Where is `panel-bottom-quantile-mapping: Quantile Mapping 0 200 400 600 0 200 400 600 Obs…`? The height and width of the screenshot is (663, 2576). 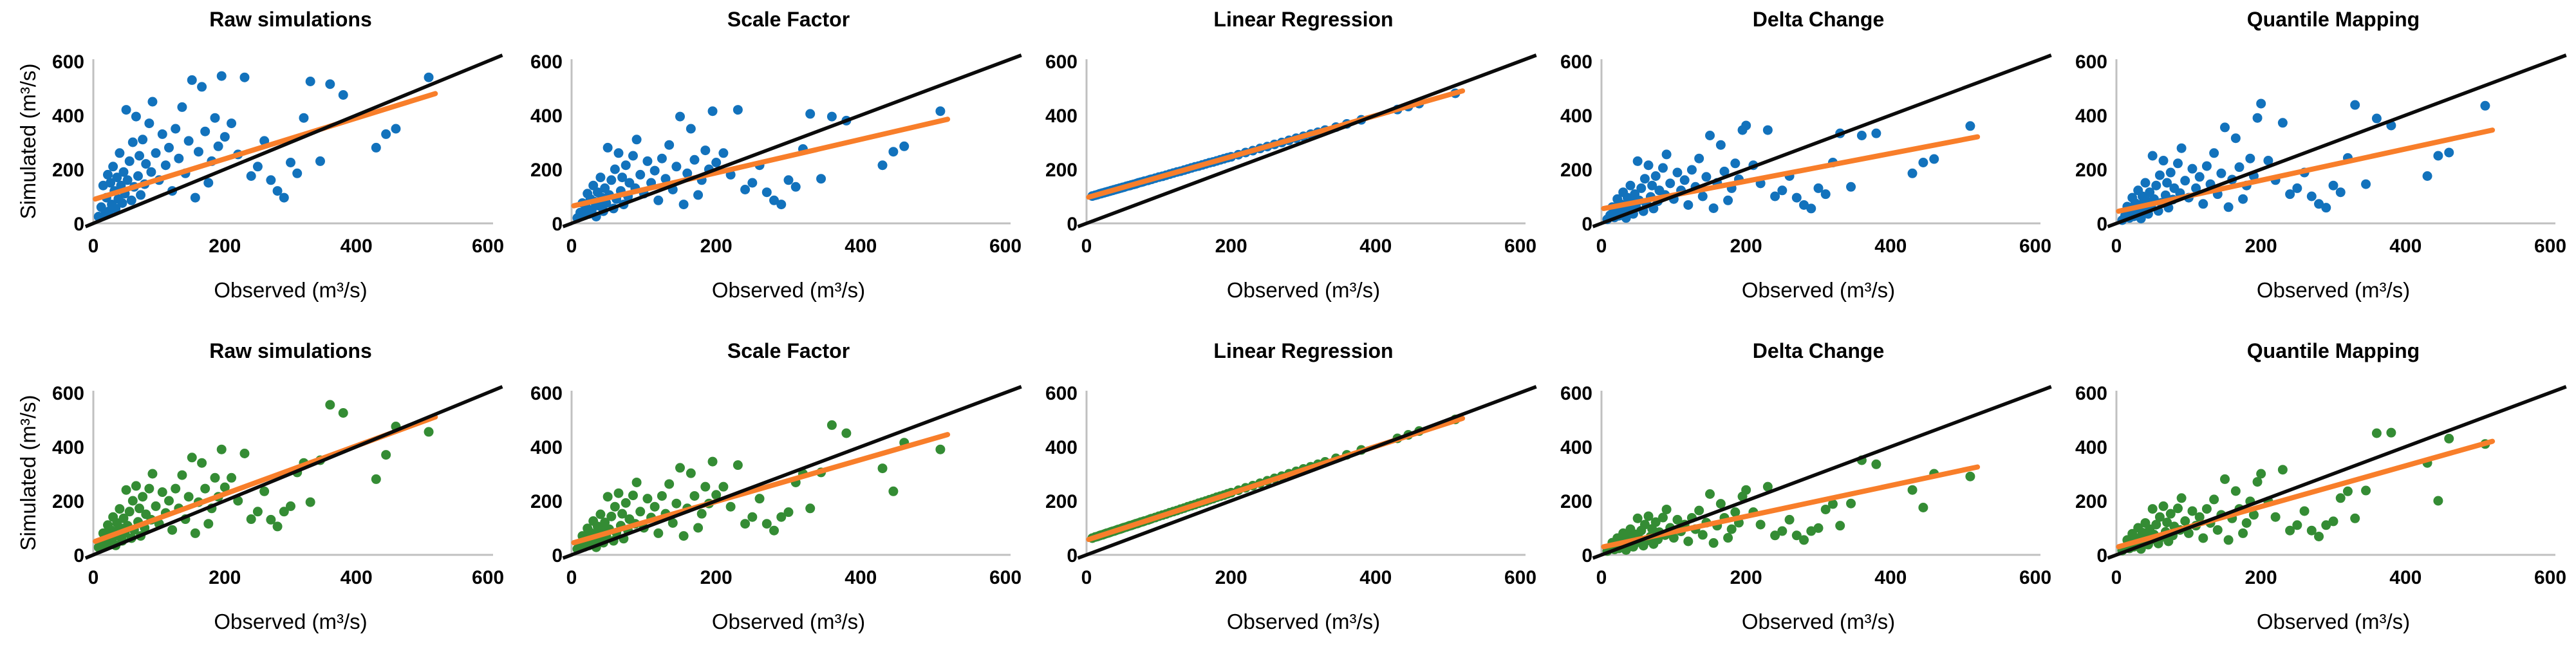
panel-bottom-quantile-mapping: Quantile Mapping 0 200 400 600 0 200 400 600 Obs… is located at coordinates (2318, 497).